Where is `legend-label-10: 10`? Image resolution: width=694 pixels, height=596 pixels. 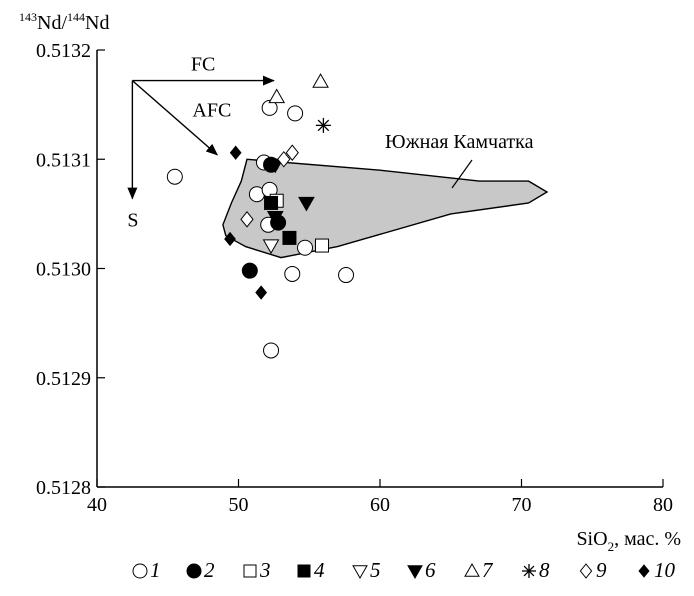
legend-label-10: 10 is located at coordinates (665, 570).